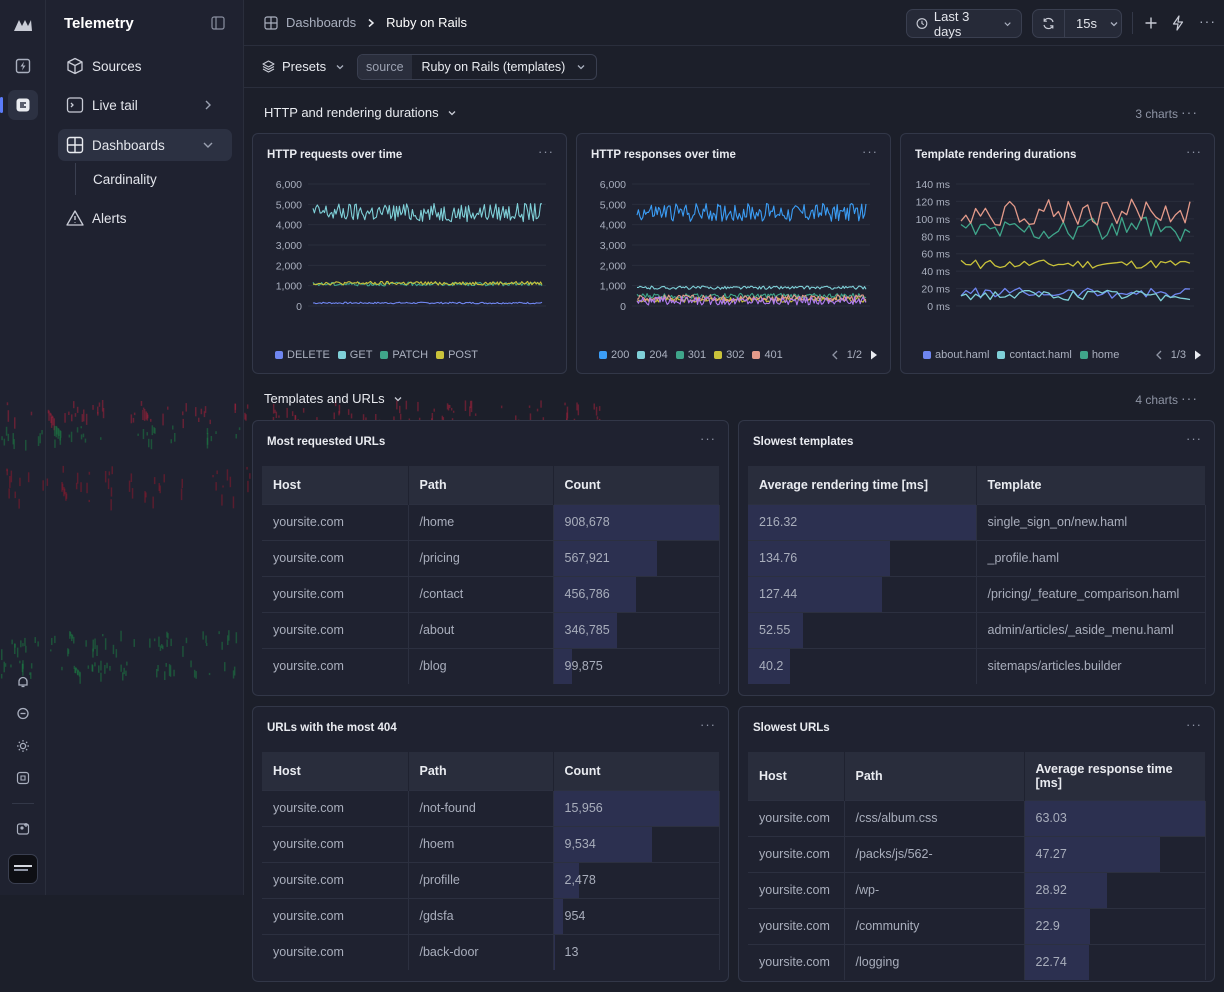 This screenshot has width=1224, height=992. Describe the element at coordinates (491, 951) in the screenshot. I see `table-row: yoursite.com/back-door 13` at that location.